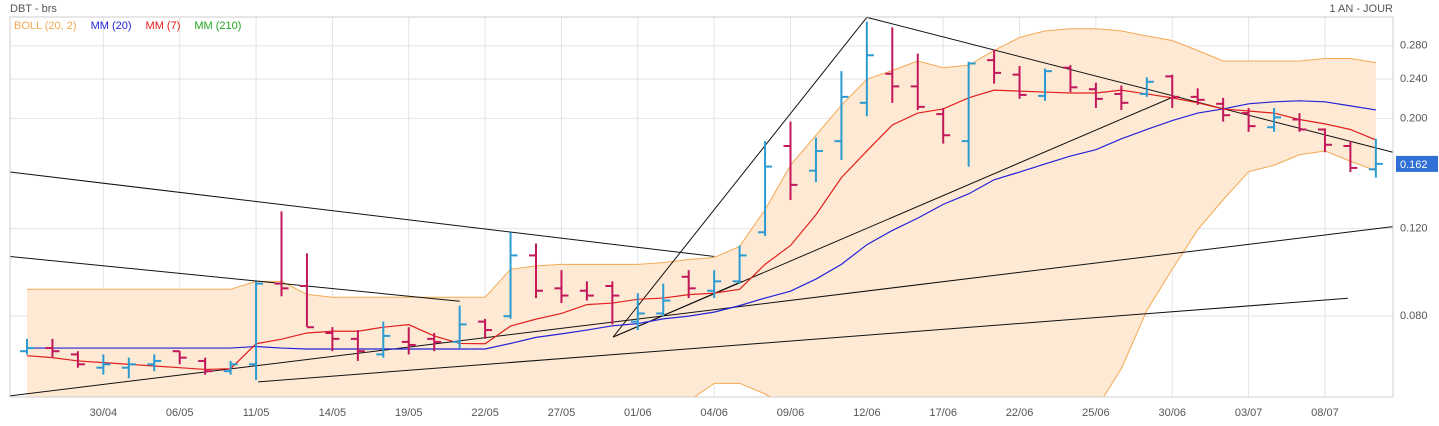  I want to click on x-tick-label: 01/06, so click(638, 413).